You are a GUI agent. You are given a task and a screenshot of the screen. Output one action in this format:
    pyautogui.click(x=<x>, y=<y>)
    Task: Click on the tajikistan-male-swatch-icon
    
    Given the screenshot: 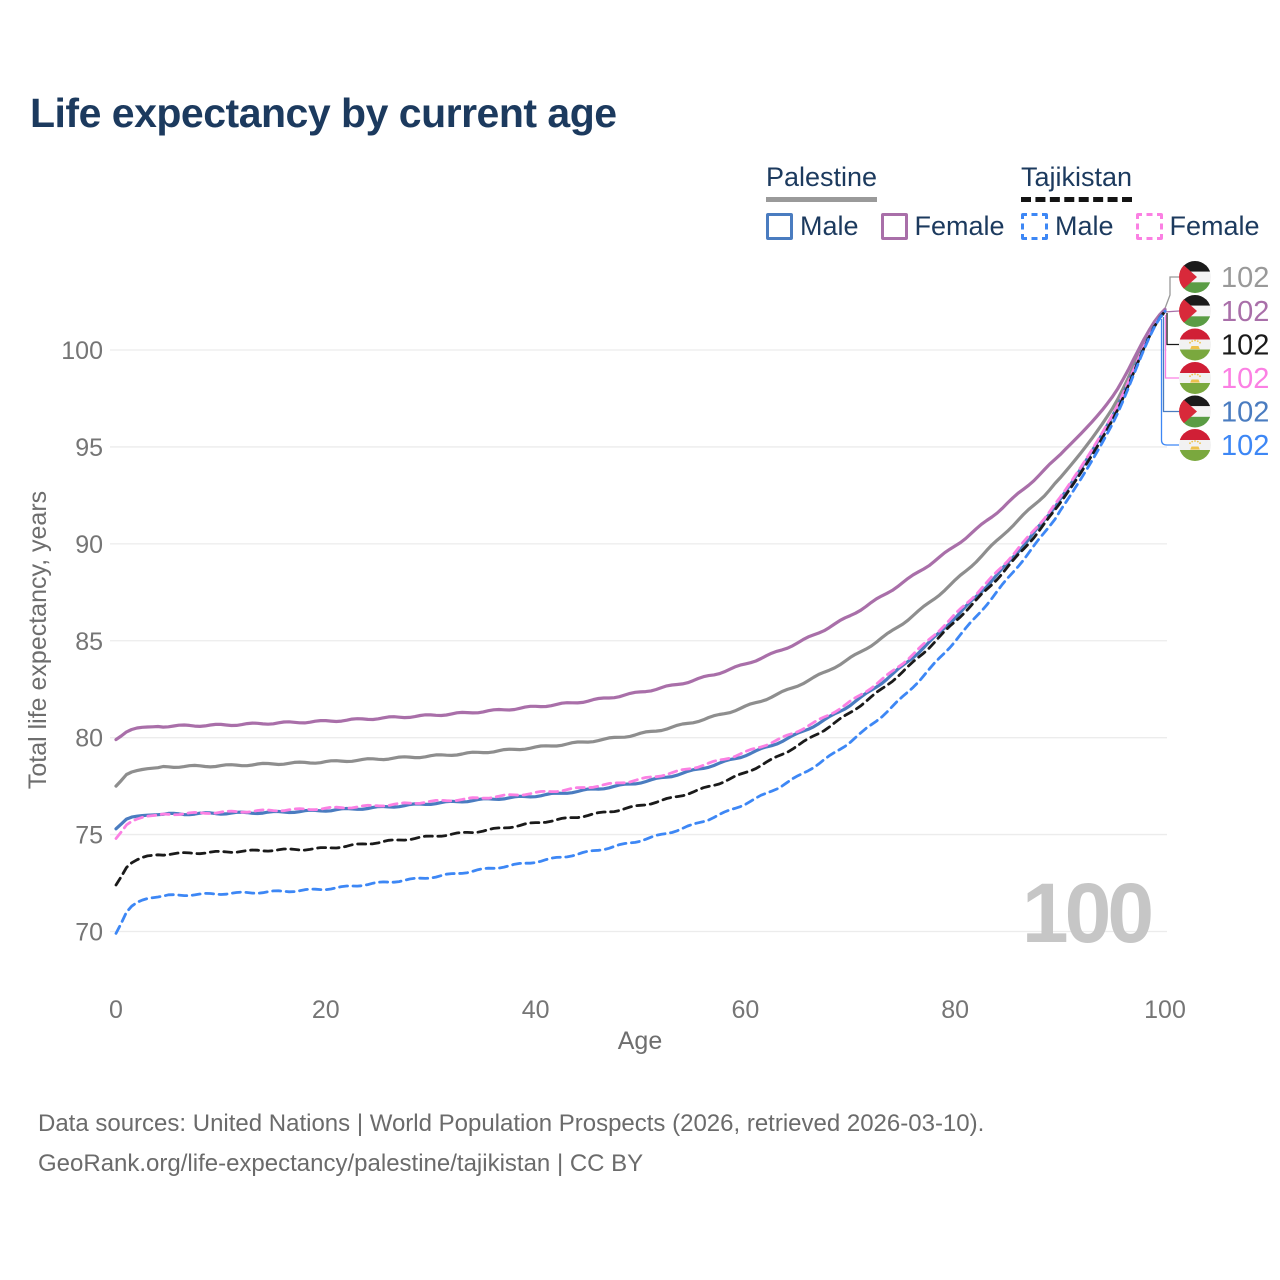 What is the action you would take?
    pyautogui.click(x=1034, y=226)
    